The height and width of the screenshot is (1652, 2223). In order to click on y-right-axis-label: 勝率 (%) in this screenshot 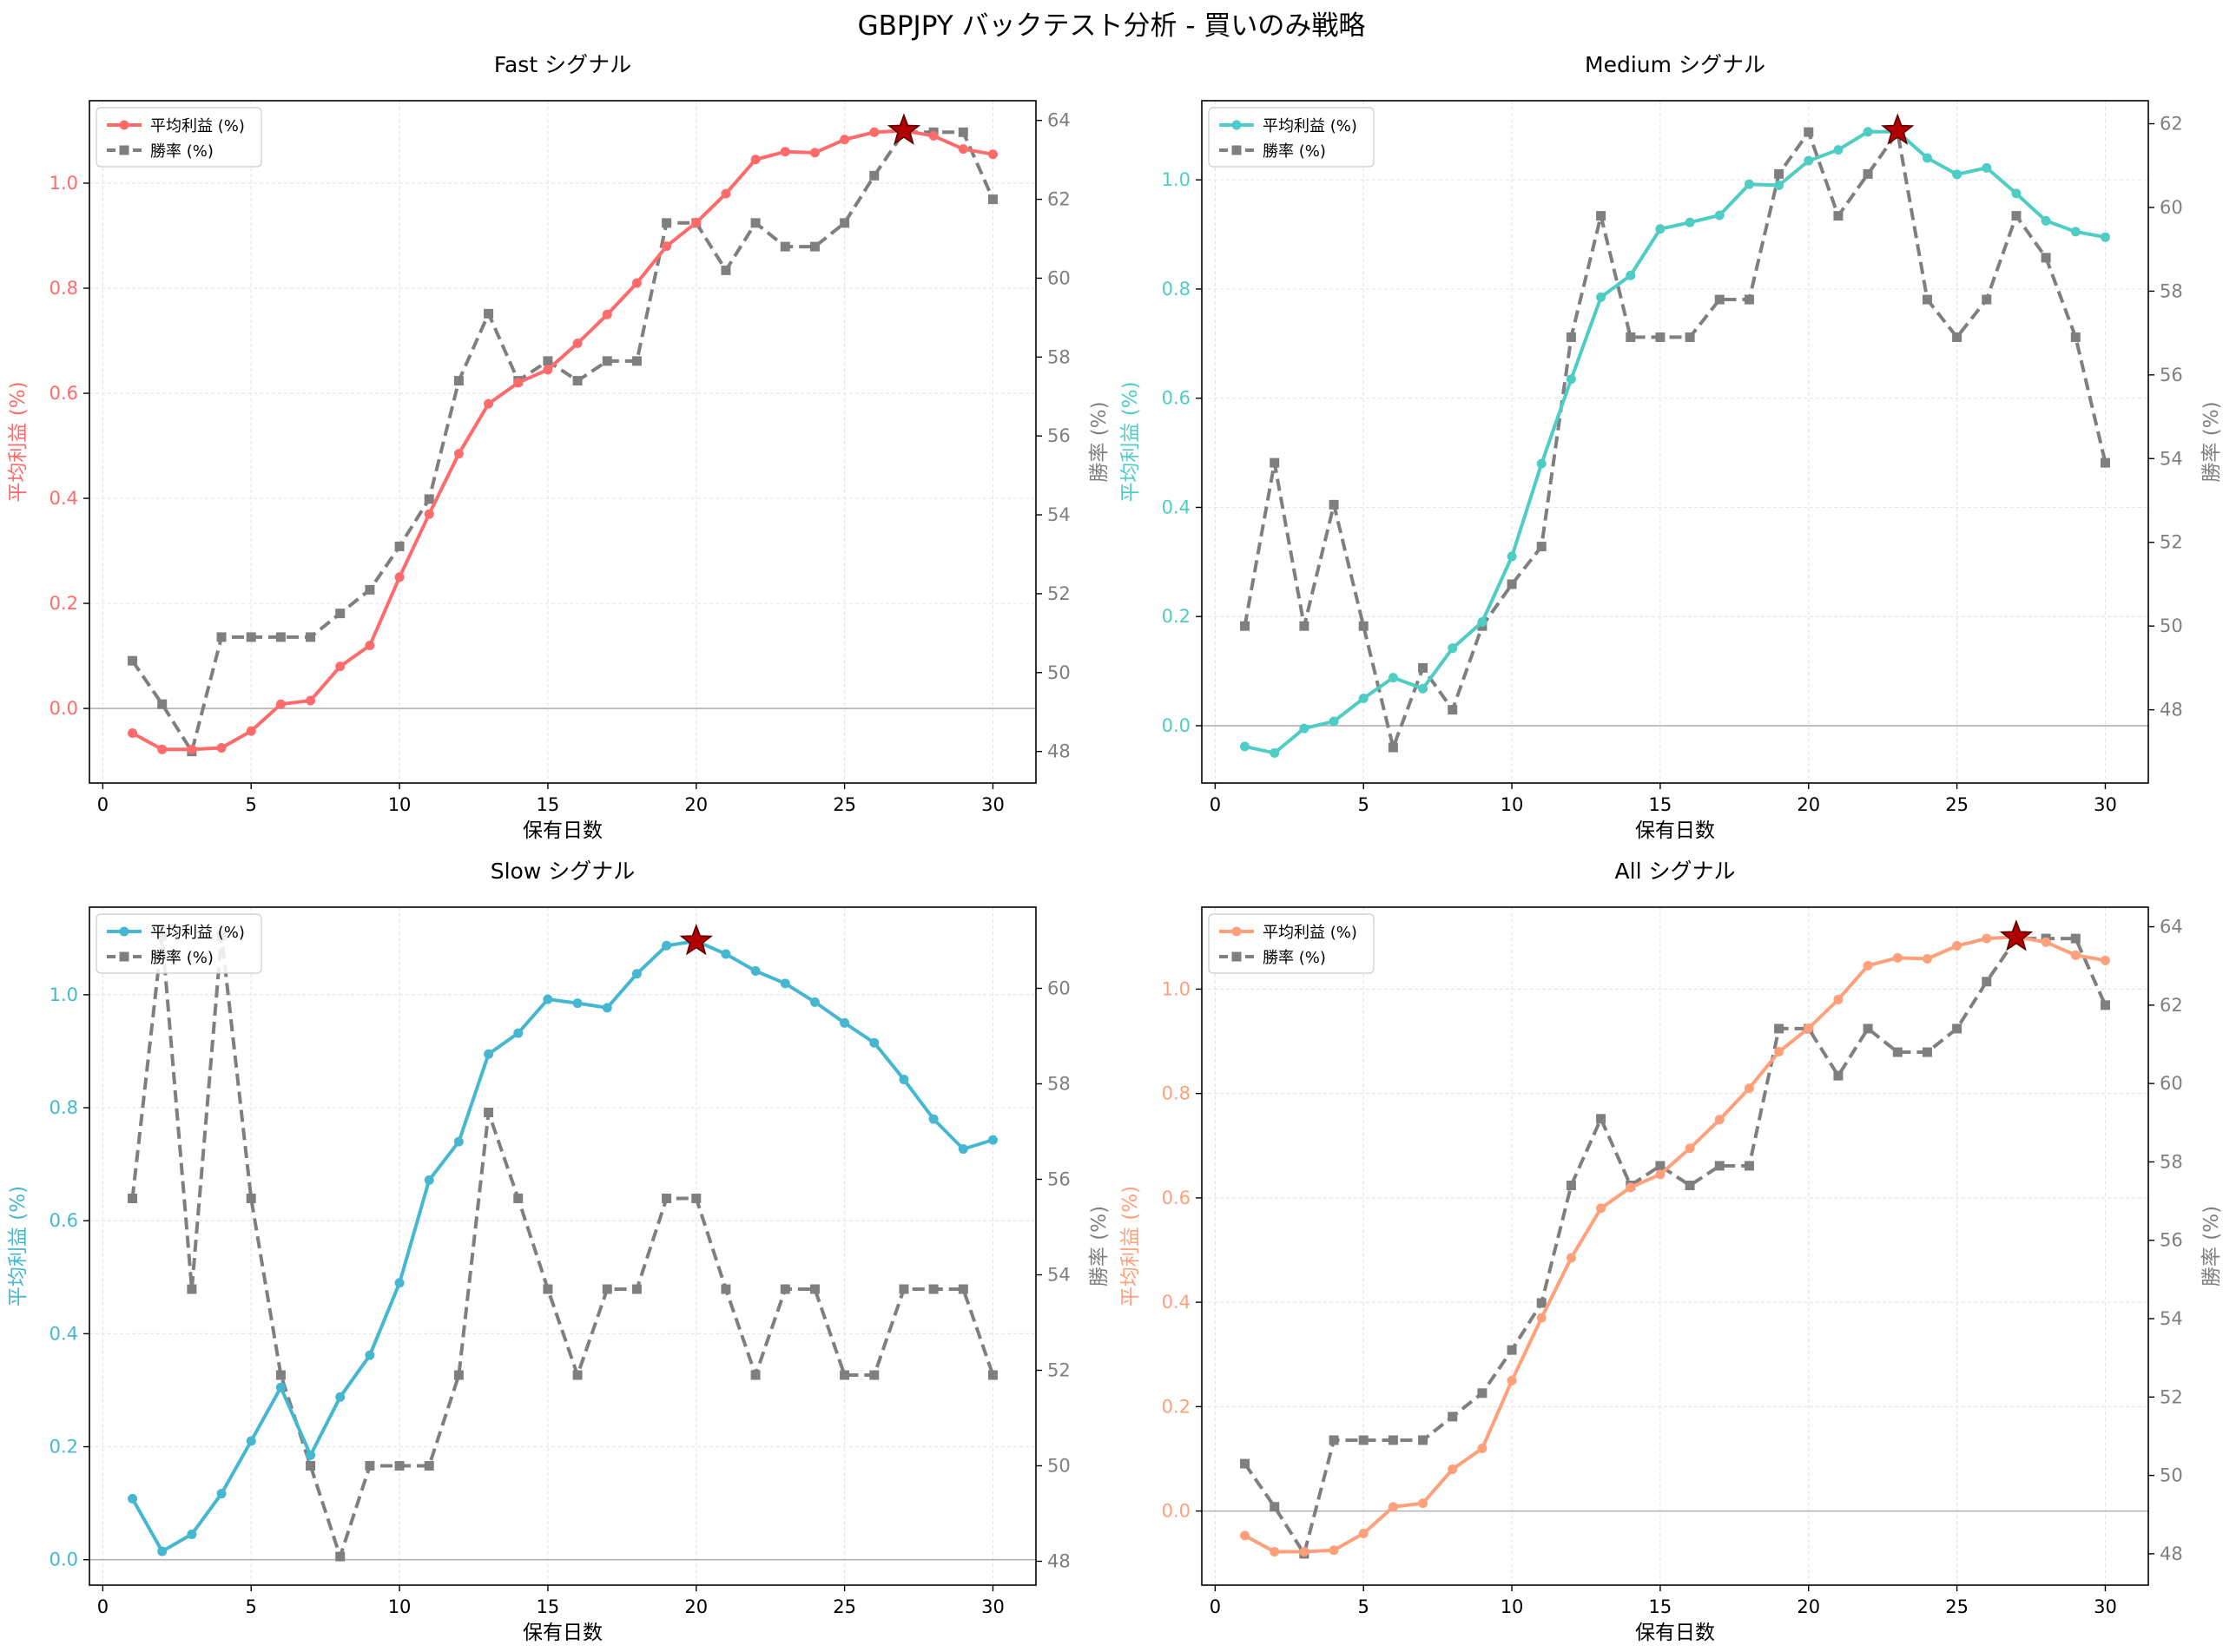, I will do `click(1100, 441)`.